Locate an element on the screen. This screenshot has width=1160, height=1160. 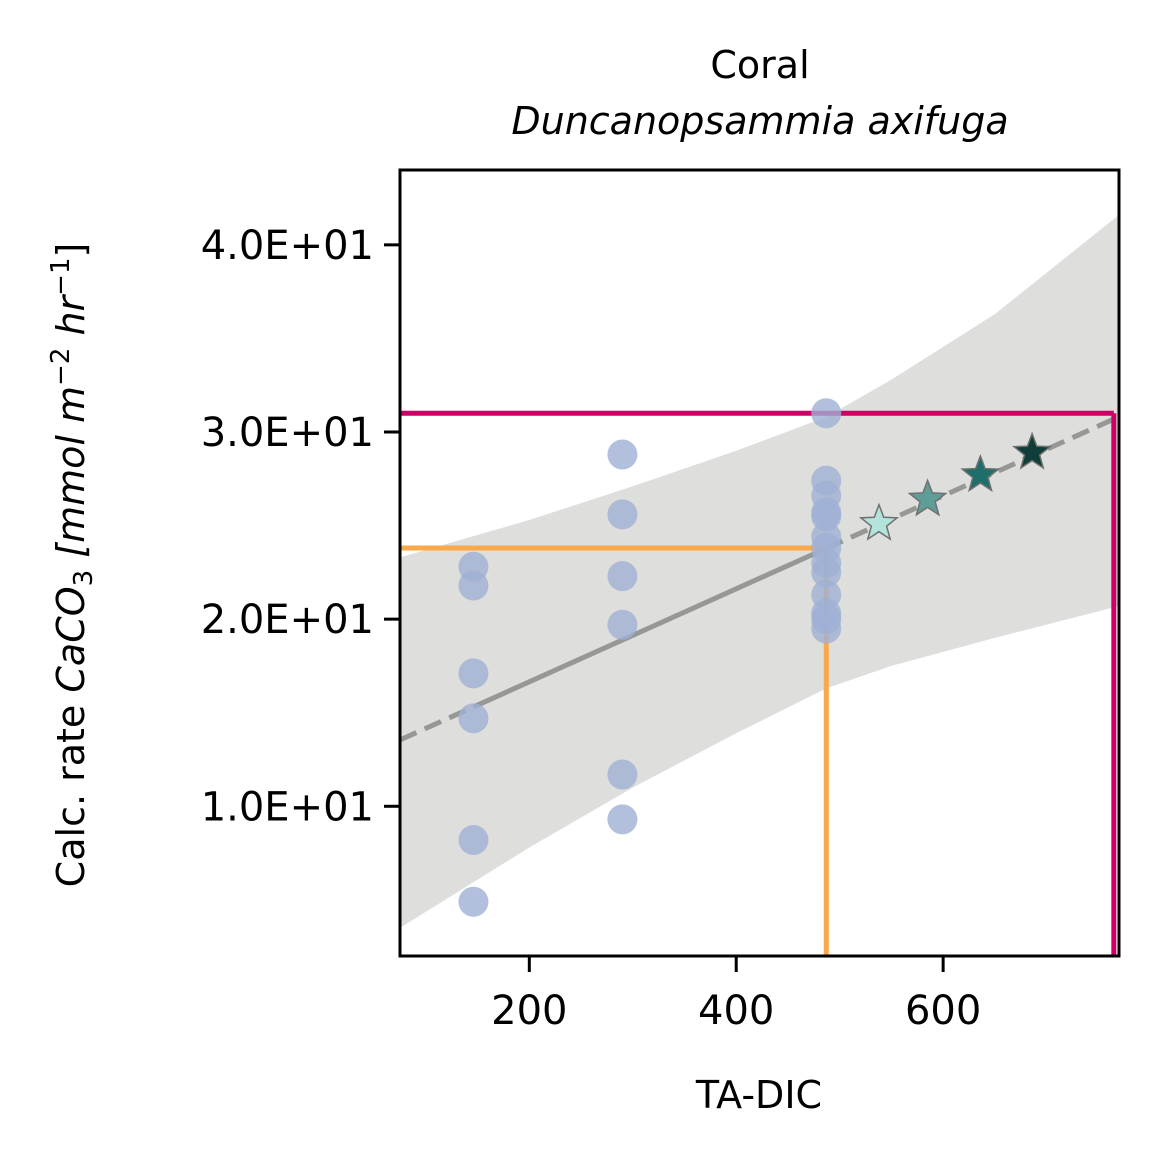
chart-subtitle: Duncanopsammia axifuga is located at coordinates (759, 121).